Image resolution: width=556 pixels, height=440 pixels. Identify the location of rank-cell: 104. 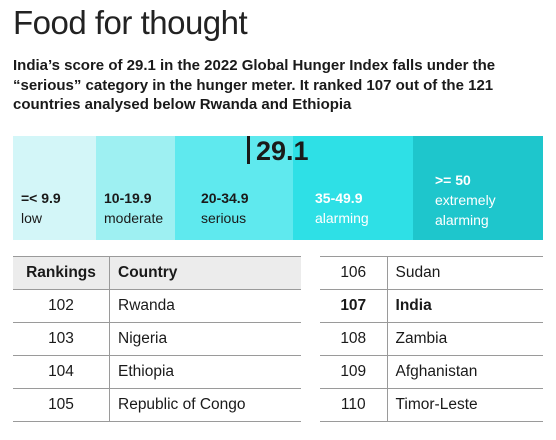
(61, 372).